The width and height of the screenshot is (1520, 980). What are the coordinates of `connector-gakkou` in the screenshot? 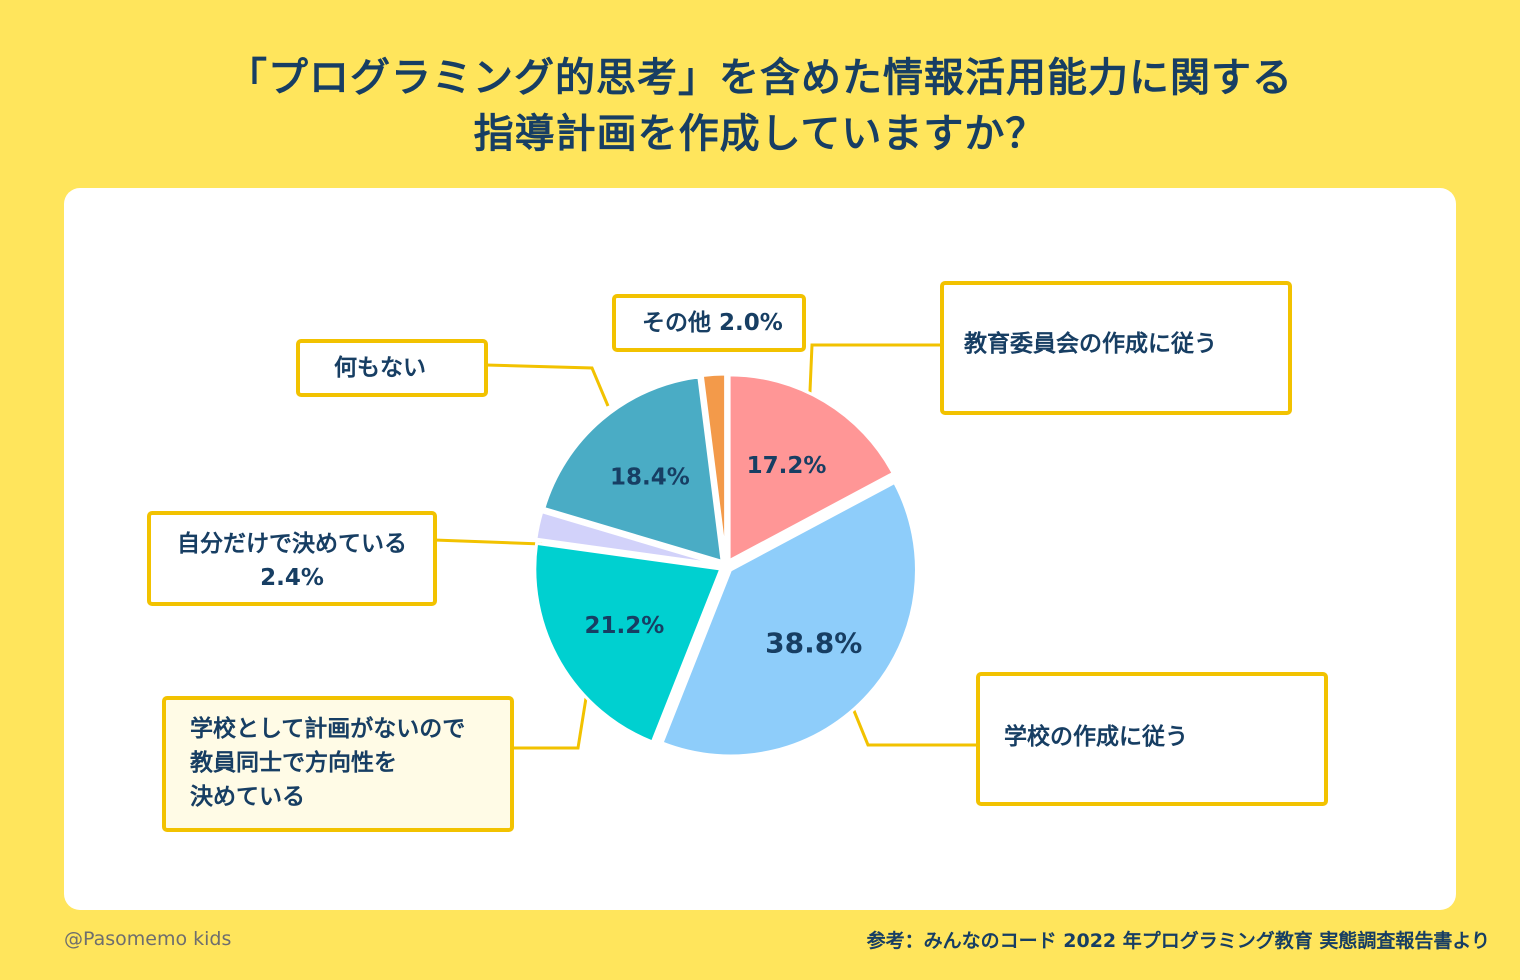 It's located at (913, 723).